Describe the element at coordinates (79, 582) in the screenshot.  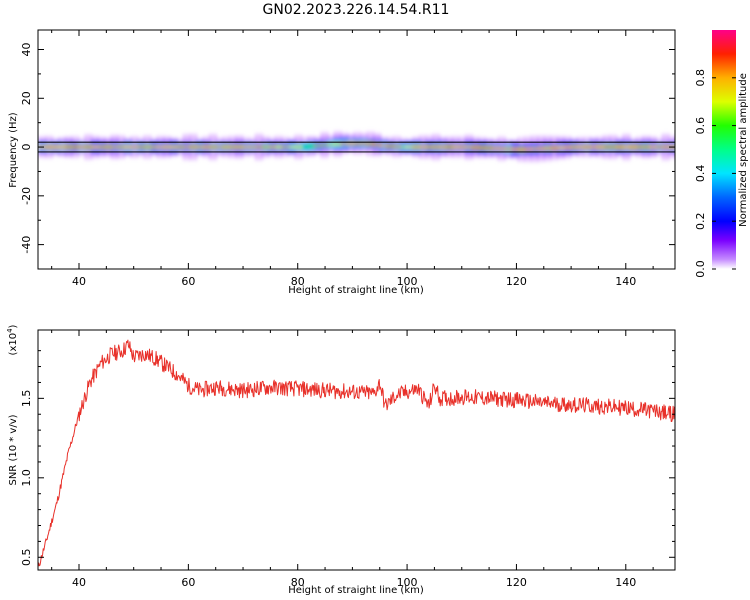
I see `snr-x-tick-label: 40` at that location.